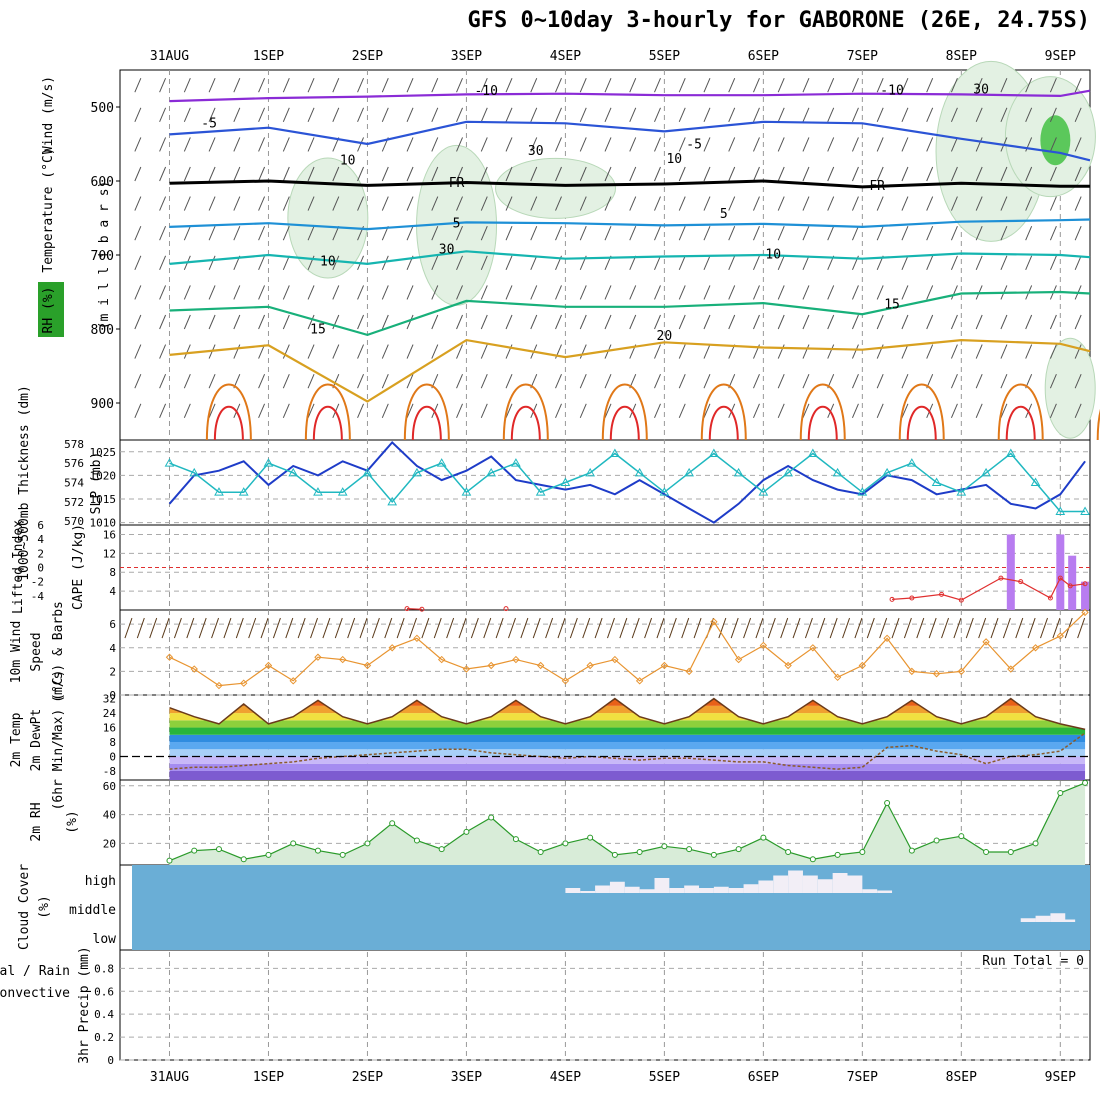  Describe the element at coordinates (44, 906) in the screenshot. I see `cloud-units-label: (%)` at that location.